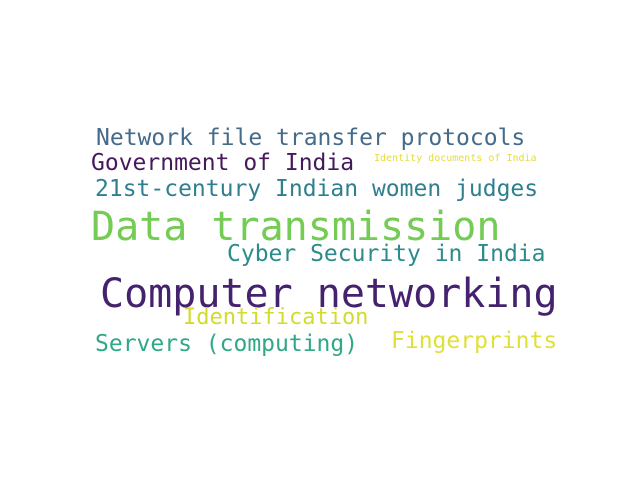 This screenshot has width=640, height=480. I want to click on word-fingerprints: Fingerprints, so click(474, 341).